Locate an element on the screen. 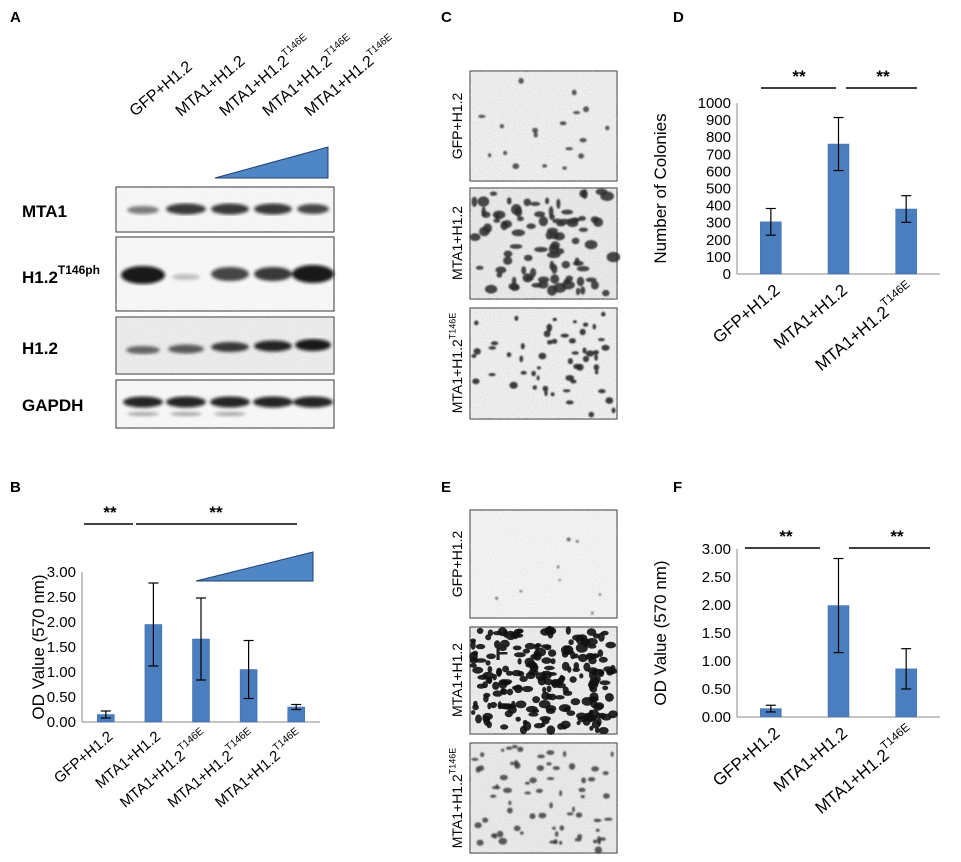 The width and height of the screenshot is (961, 862). y-tick-label: 0.00 is located at coordinates (716, 717).